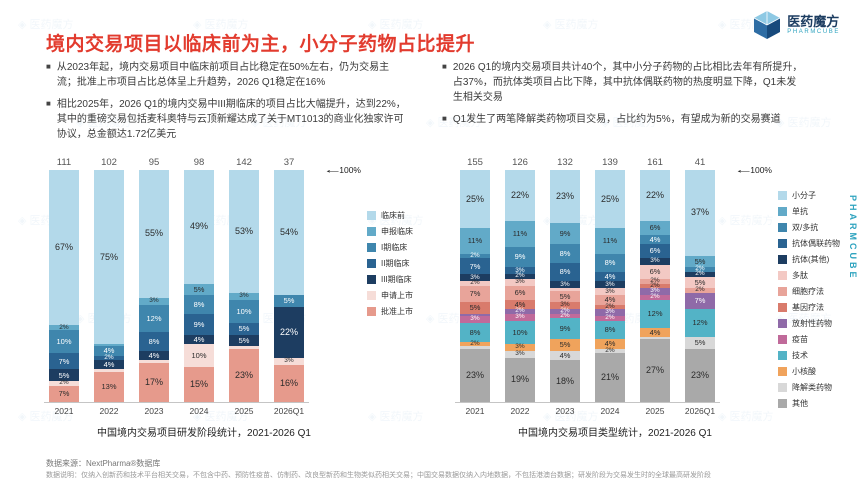  What do you see at coordinates (475, 162) in the screenshot?
I see `bar-total: 155` at bounding box center [475, 162].